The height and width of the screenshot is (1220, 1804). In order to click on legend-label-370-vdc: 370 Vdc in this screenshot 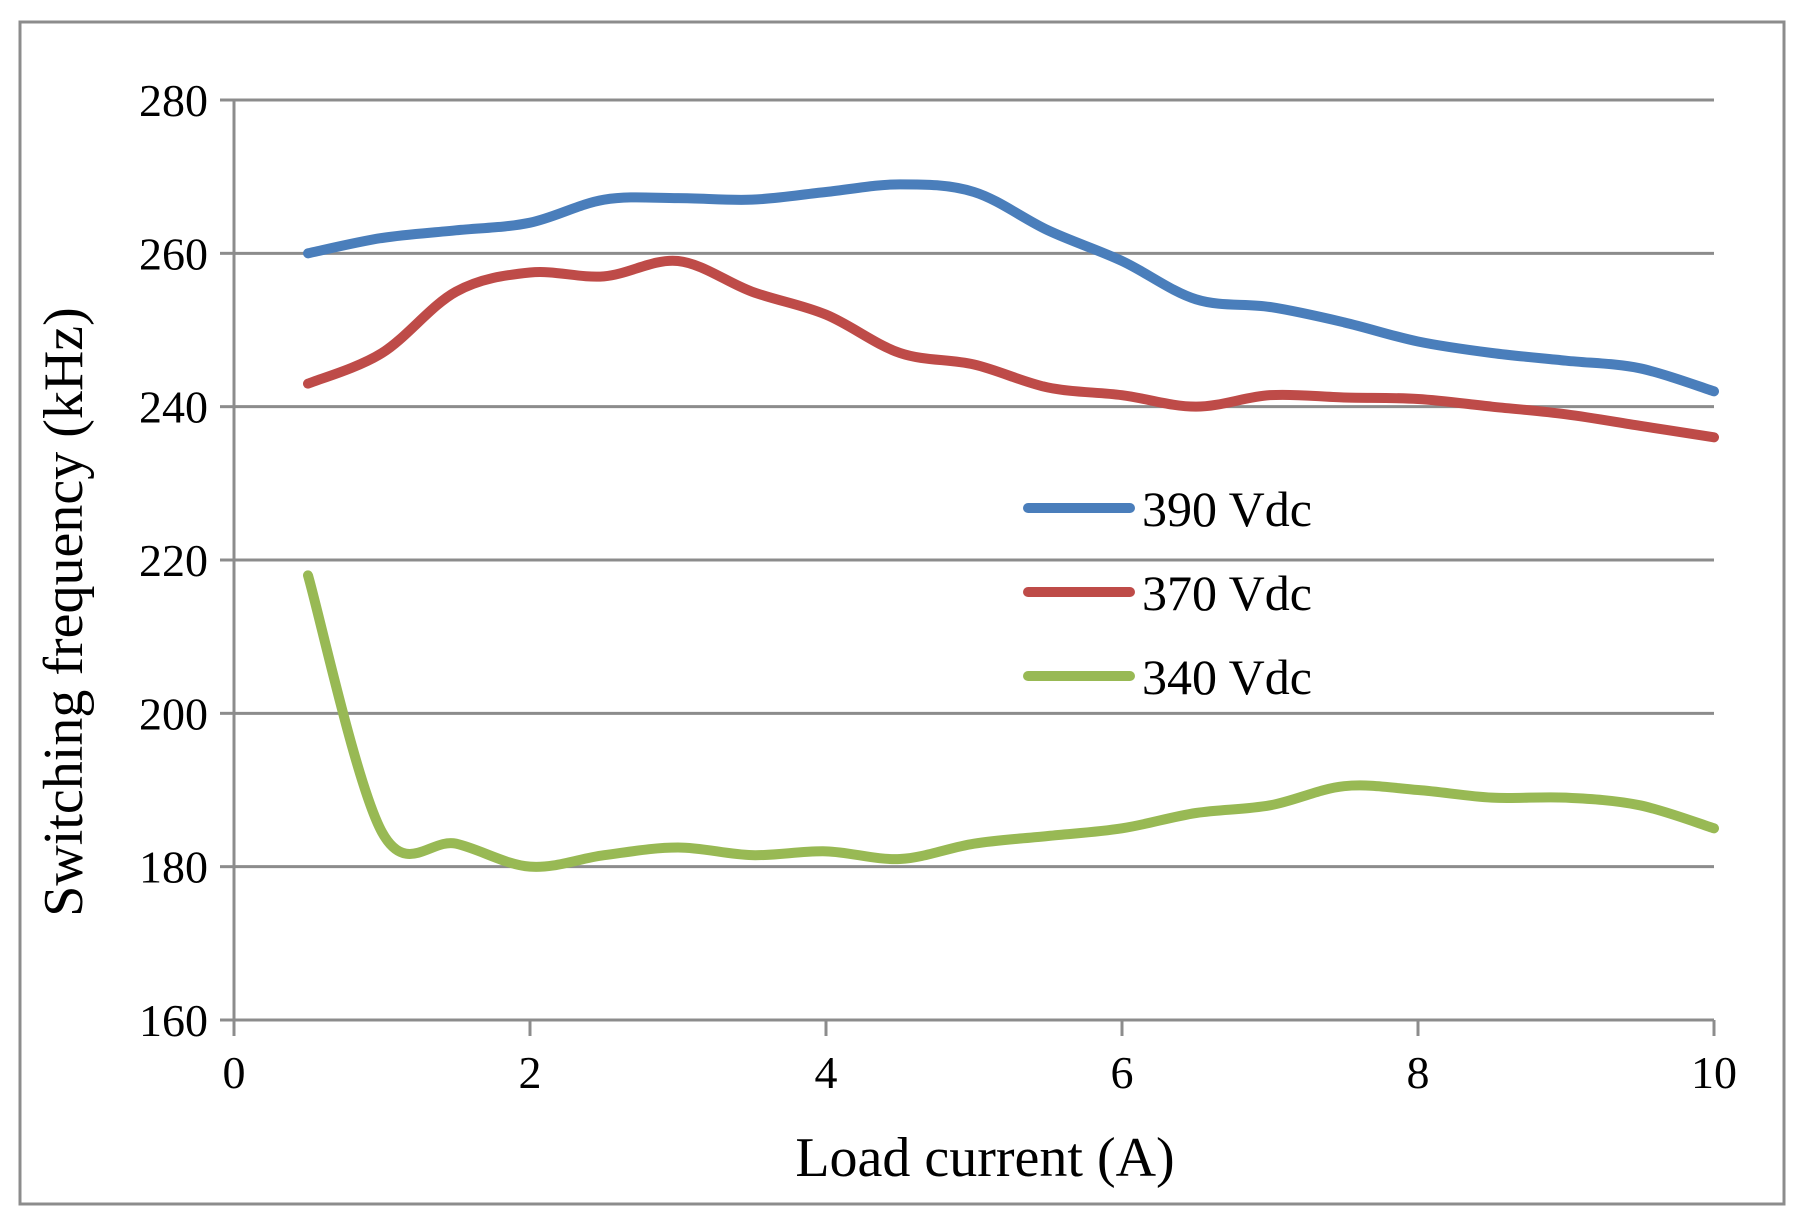, I will do `click(1227, 593)`.